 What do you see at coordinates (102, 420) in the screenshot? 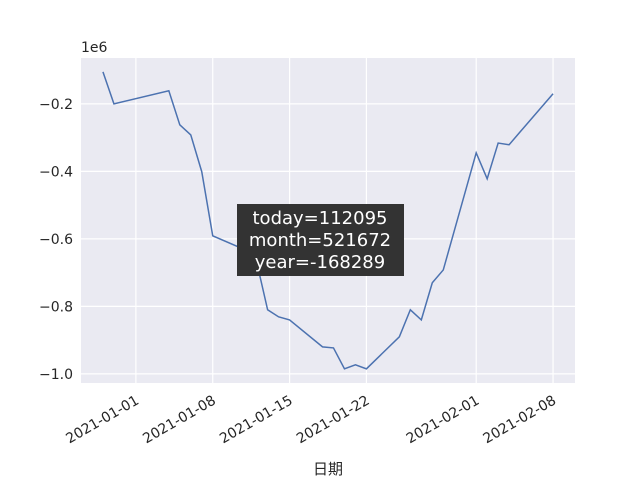
I see `x-tick-label: 2021-01-01` at bounding box center [102, 420].